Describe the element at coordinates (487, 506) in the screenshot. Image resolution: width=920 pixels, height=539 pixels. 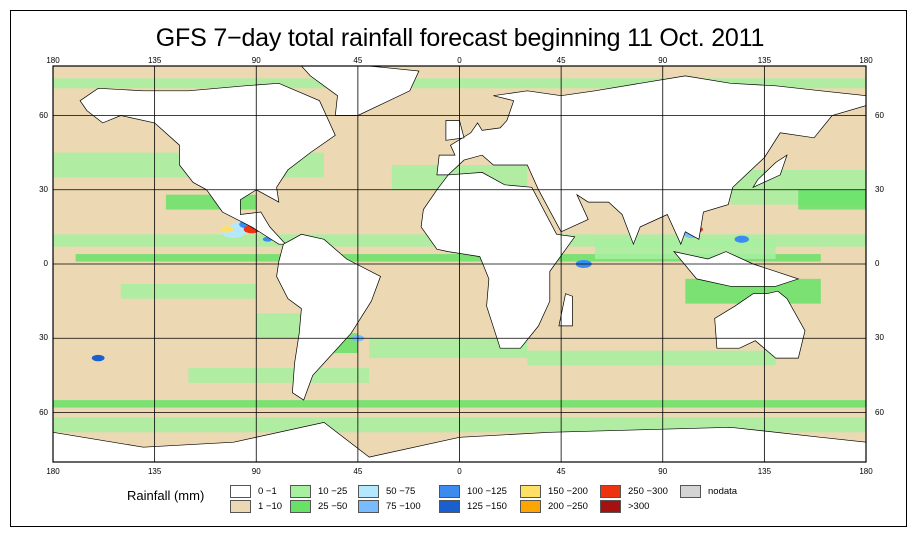
I see `legend-label: 125 −150` at that location.